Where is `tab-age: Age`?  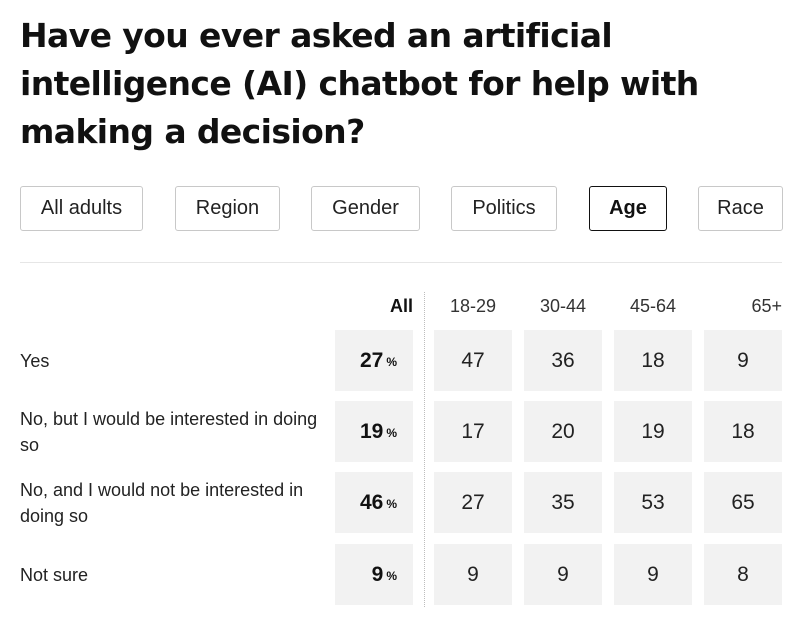 tab-age: Age is located at coordinates (628, 208).